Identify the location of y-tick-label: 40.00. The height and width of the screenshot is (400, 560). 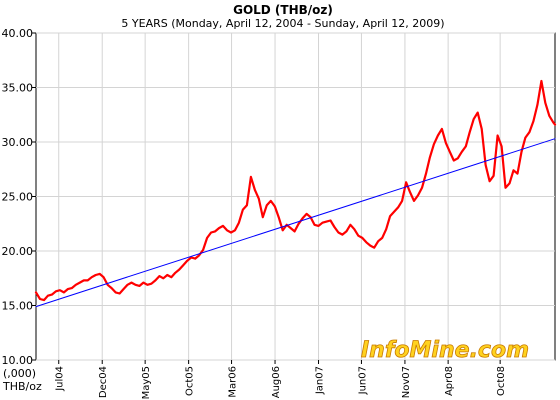
(18, 33).